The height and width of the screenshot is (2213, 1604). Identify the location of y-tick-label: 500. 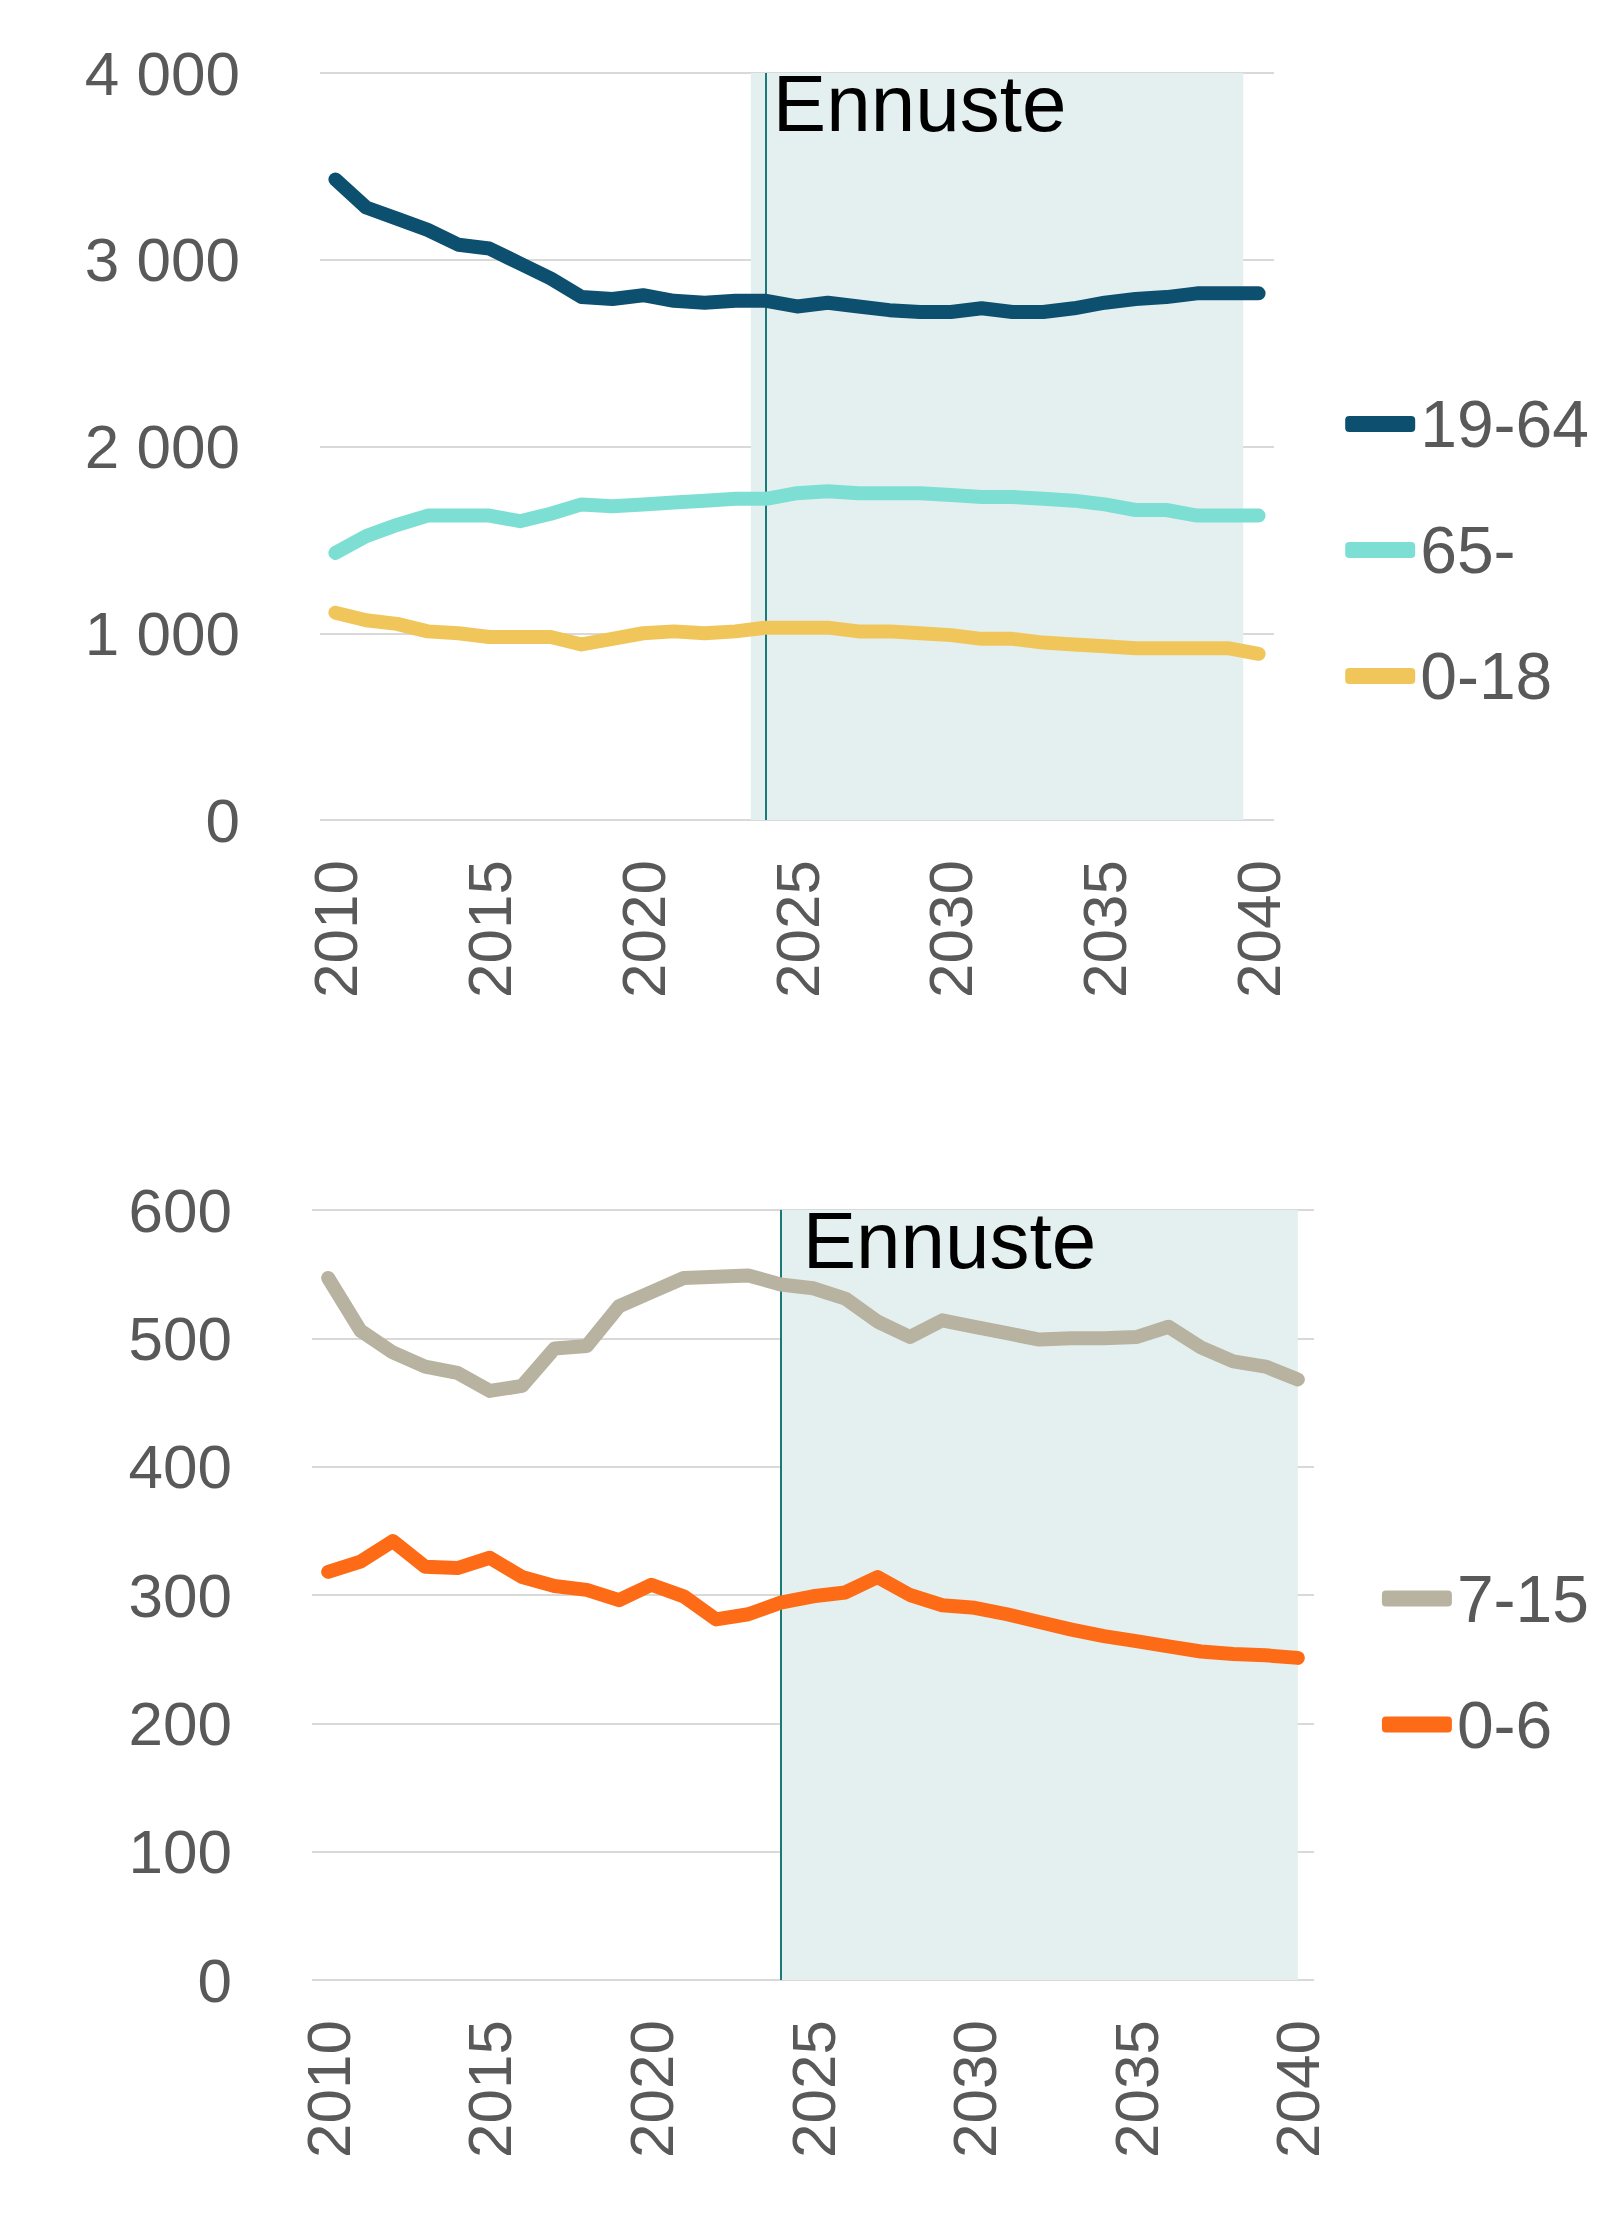
(180, 1338).